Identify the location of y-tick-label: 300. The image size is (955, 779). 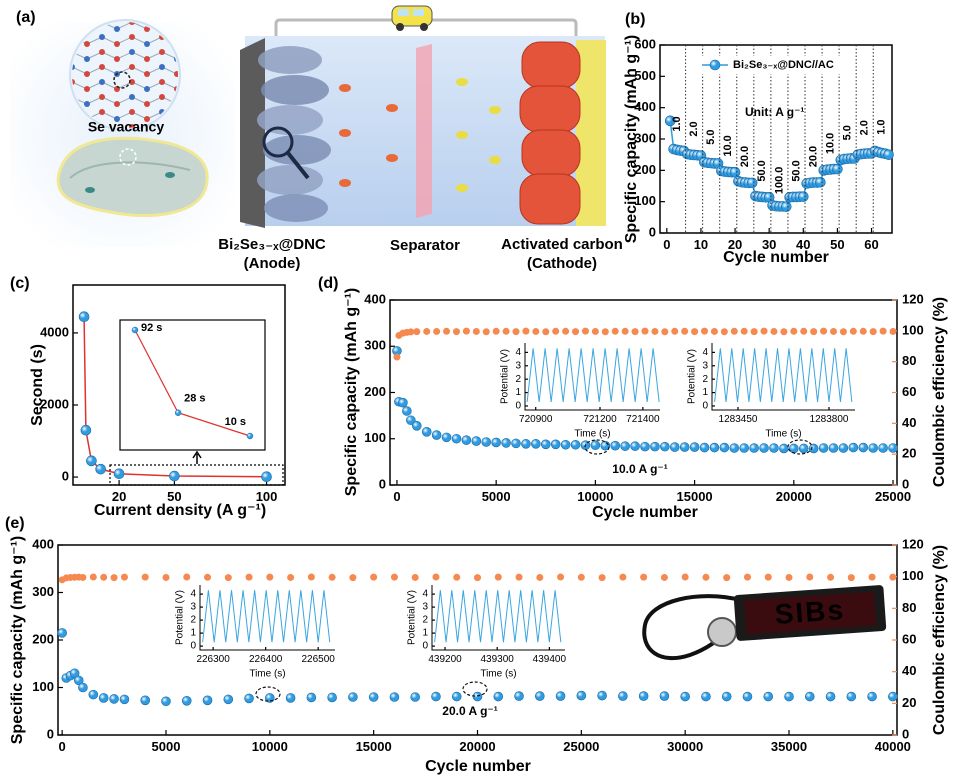
(43, 591).